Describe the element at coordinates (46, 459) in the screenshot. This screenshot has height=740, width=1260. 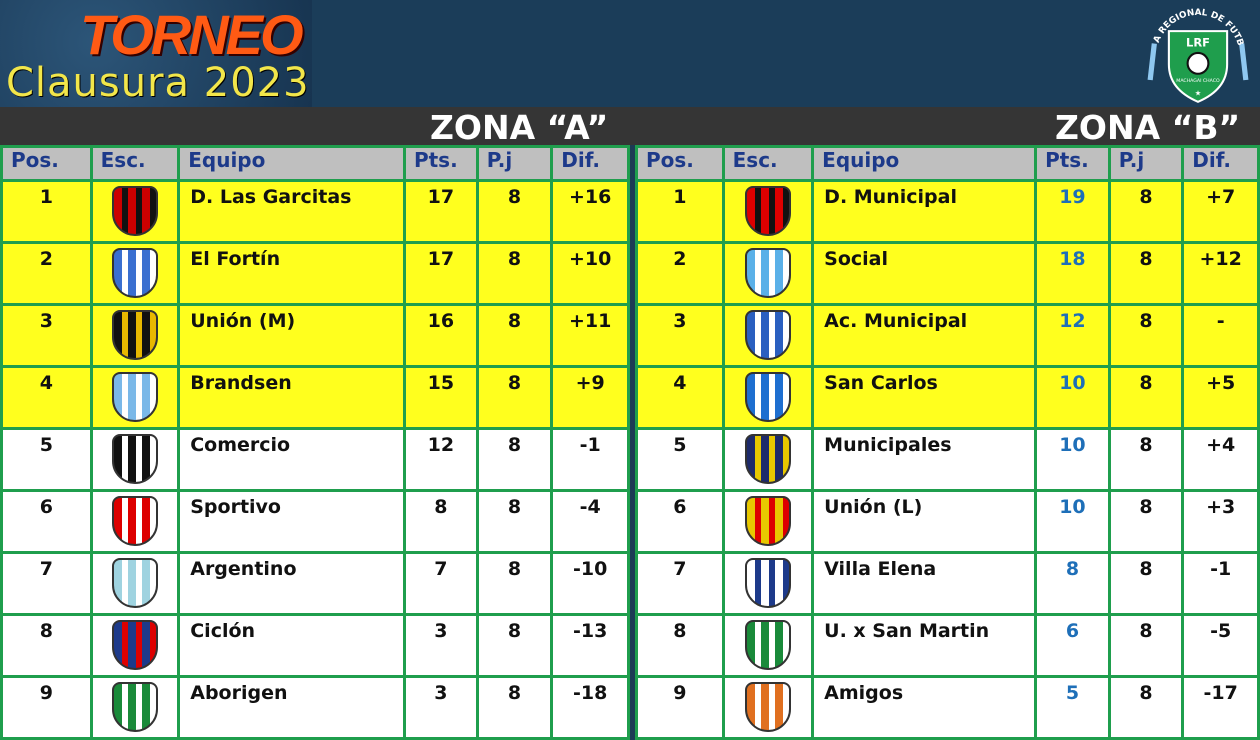
I see `pos-cell: 5` at that location.